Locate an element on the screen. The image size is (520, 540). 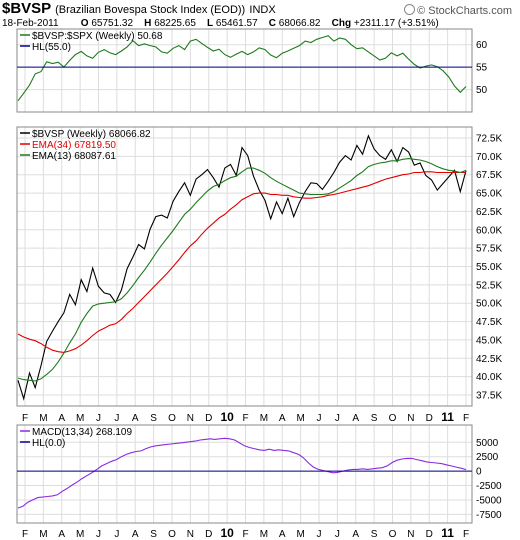
price-x-tick-label: 11 is located at coordinates (447, 417).